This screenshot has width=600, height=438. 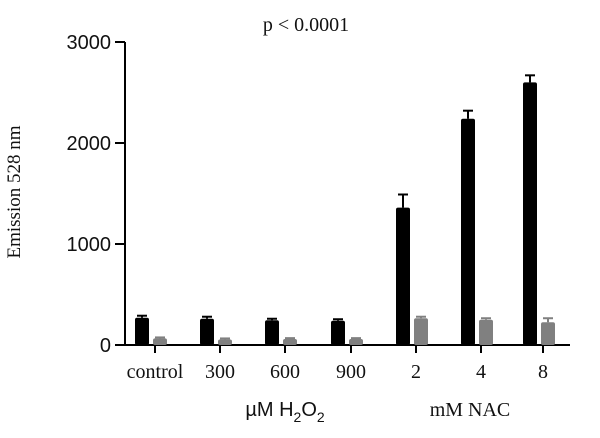 I want to click on x-tick-label: 900, so click(x=351, y=372).